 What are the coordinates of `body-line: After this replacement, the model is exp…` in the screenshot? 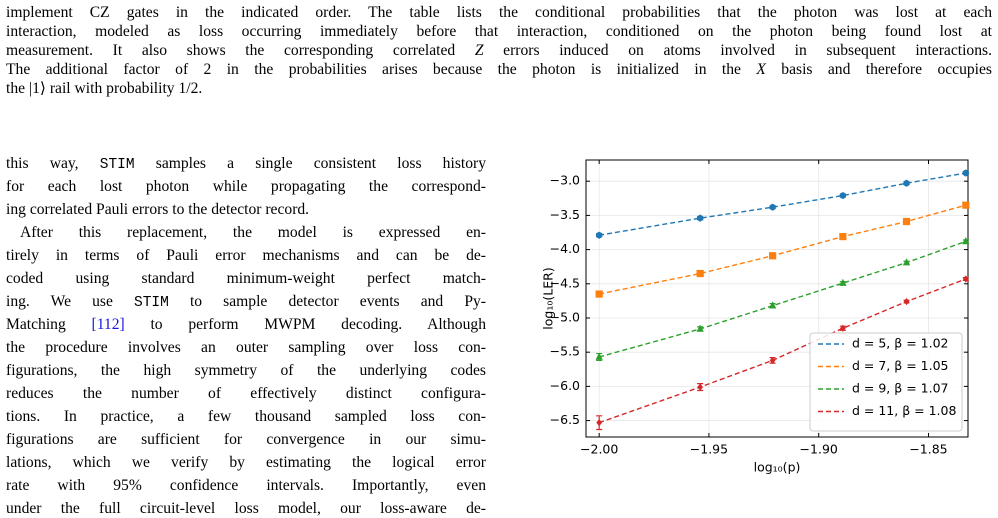 It's located at (253, 232).